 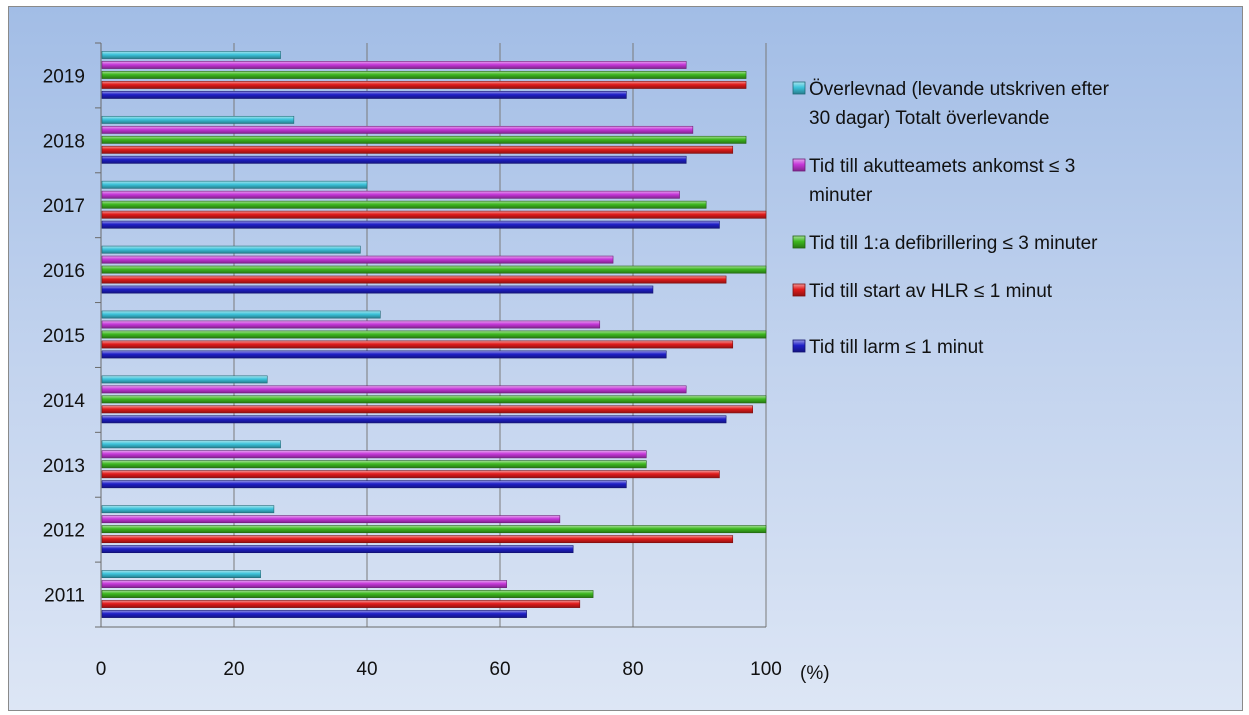 I want to click on y-tick-label: 2015, so click(x=64, y=336).